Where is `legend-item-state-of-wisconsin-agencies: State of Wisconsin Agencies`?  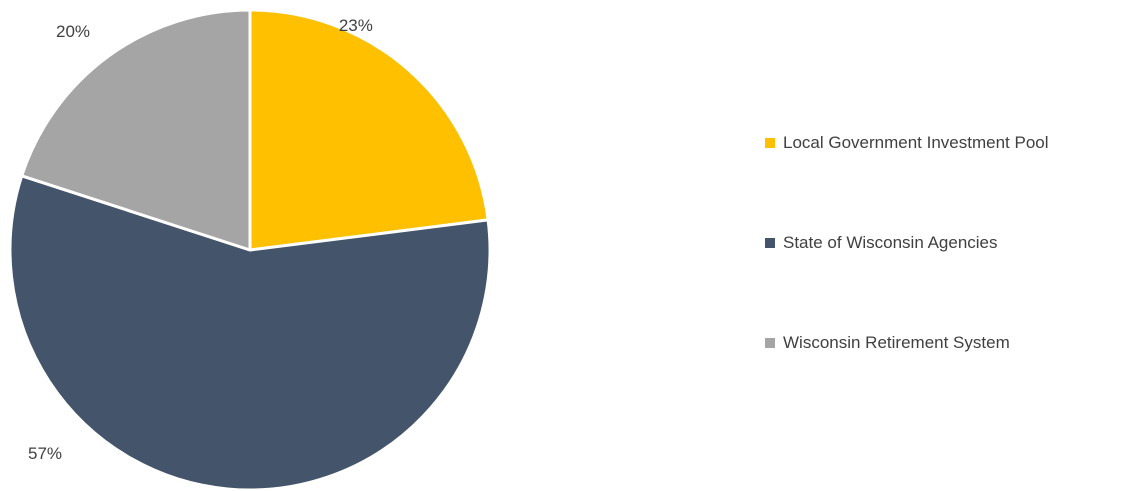 legend-item-state-of-wisconsin-agencies: State of Wisconsin Agencies is located at coordinates (945, 243).